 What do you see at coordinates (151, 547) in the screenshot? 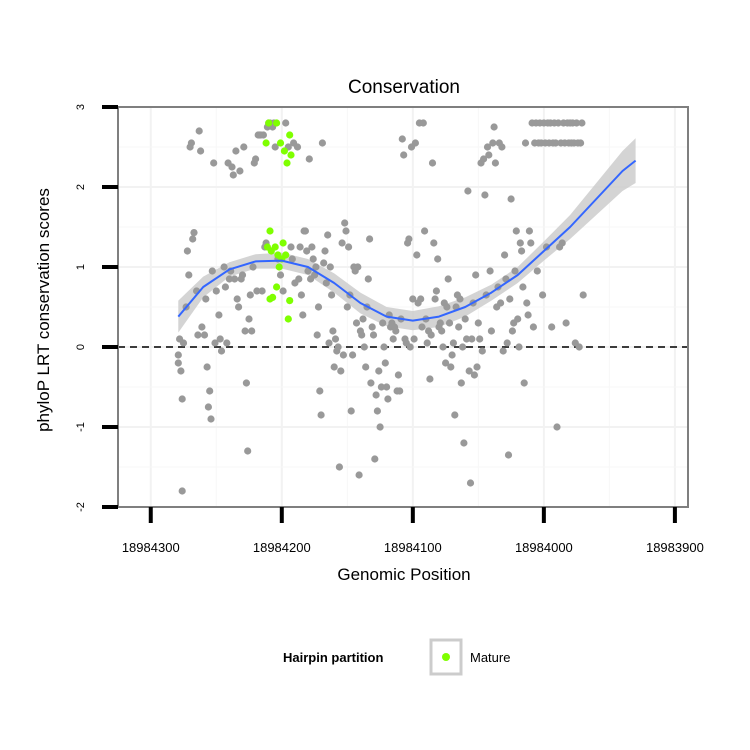
I see `x-tick-label: 18984300` at bounding box center [151, 547].